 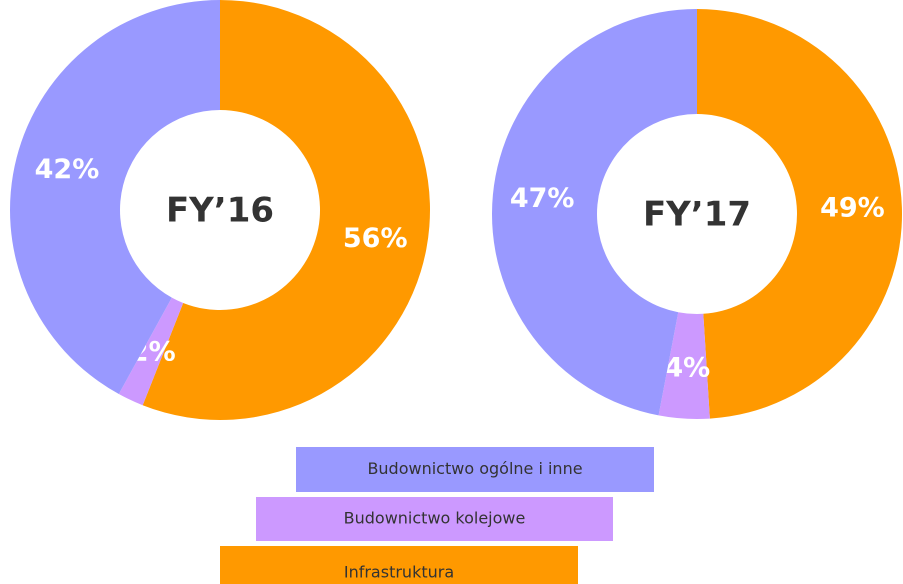 I want to click on legend-label: Budownictwo kolejowe, so click(x=435, y=518).